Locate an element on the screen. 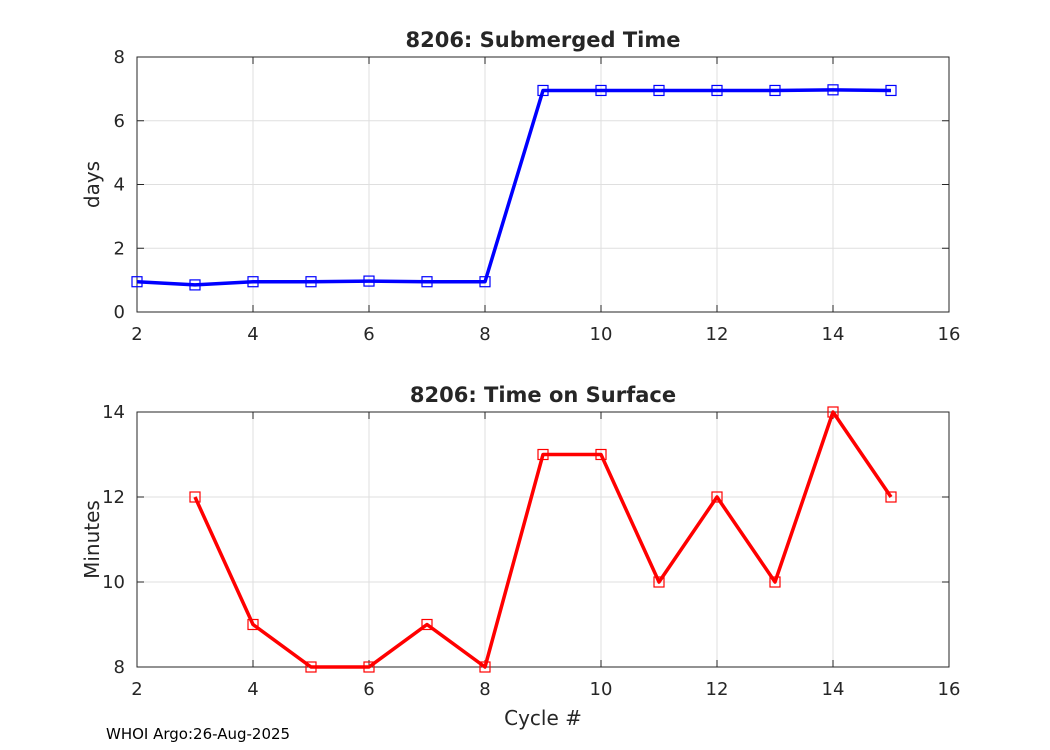 The height and width of the screenshot is (750, 1050). chart-title: 8206: Time on Surface is located at coordinates (543, 395).